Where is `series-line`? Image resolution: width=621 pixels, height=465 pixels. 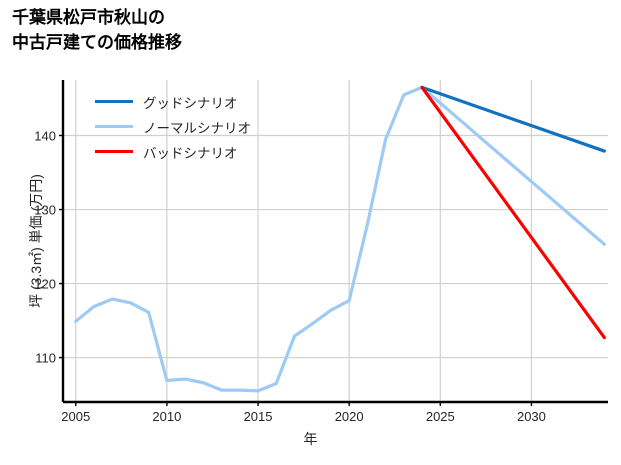 series-line is located at coordinates (513, 119).